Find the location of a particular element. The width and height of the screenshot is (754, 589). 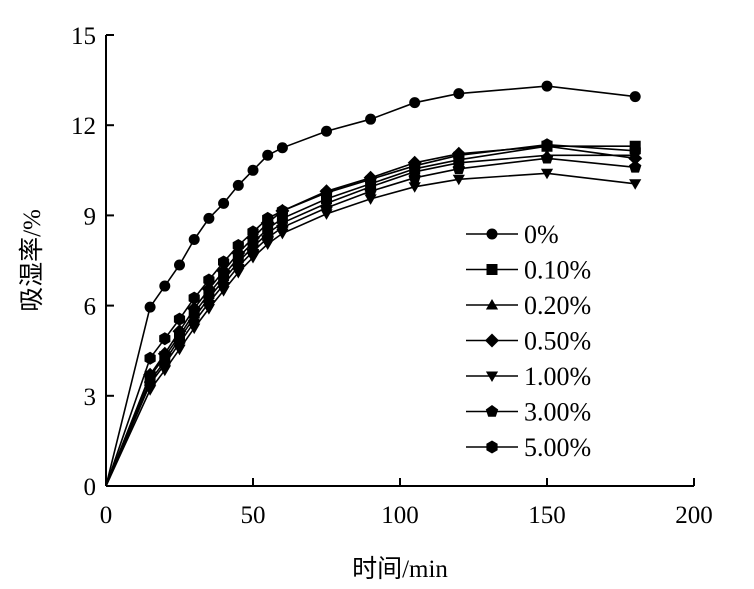

legend: 0% 0.10% 0.20% 0.50% 1.00% 3.00% 5.00% is located at coordinates (528, 341).